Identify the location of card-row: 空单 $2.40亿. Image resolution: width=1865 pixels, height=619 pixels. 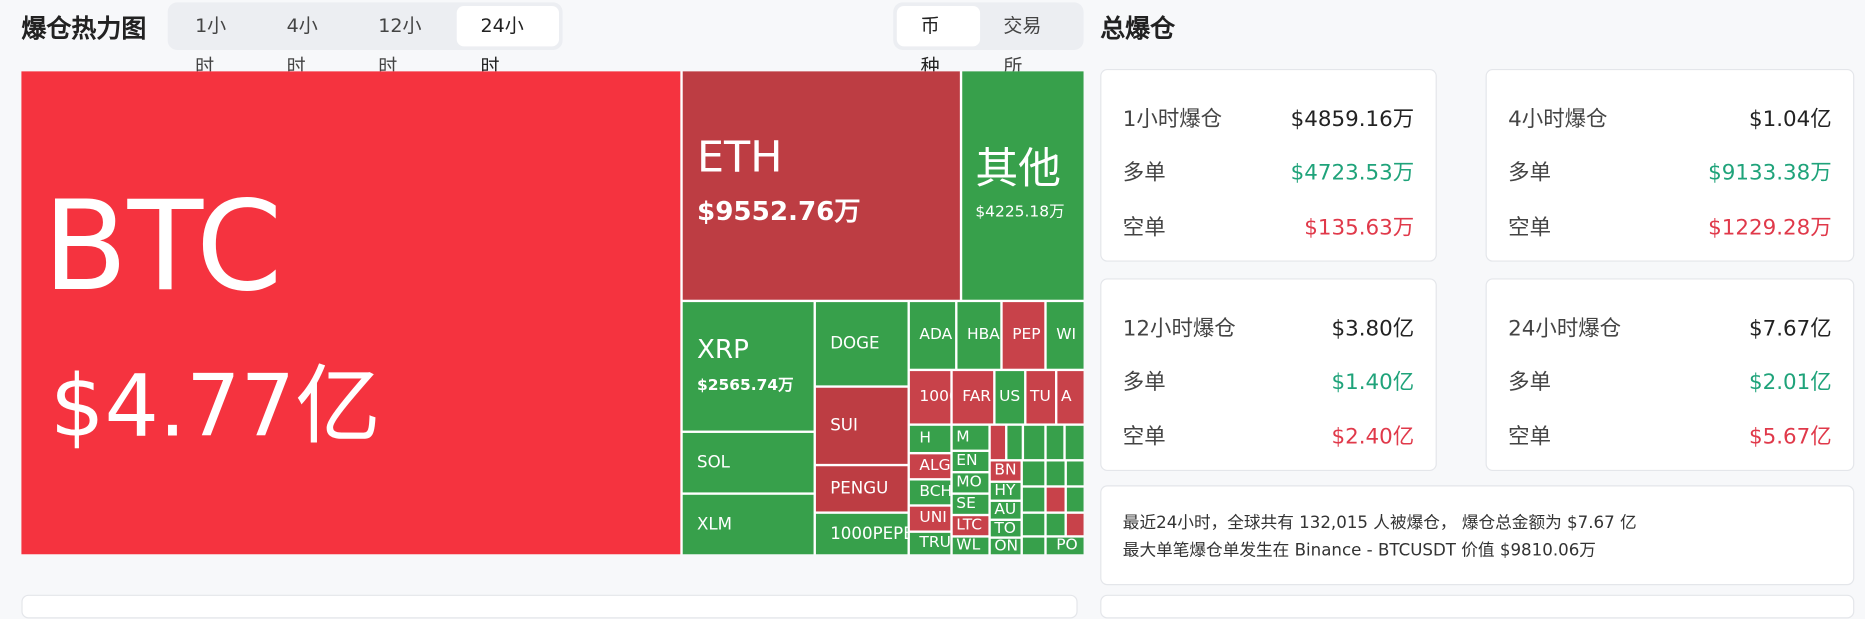
(1268, 438).